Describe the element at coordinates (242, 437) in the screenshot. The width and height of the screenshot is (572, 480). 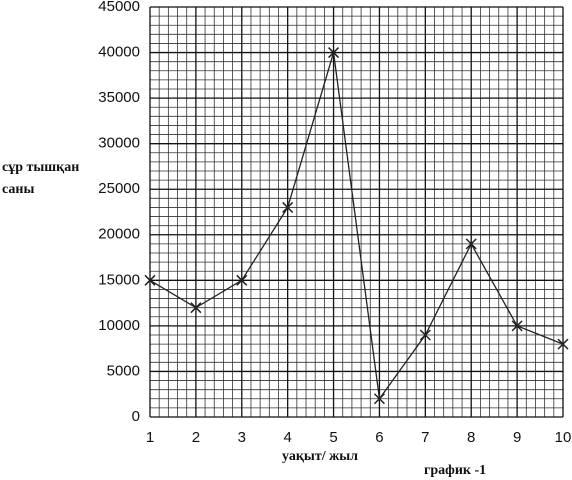
I see `x-tick-label: 3` at that location.